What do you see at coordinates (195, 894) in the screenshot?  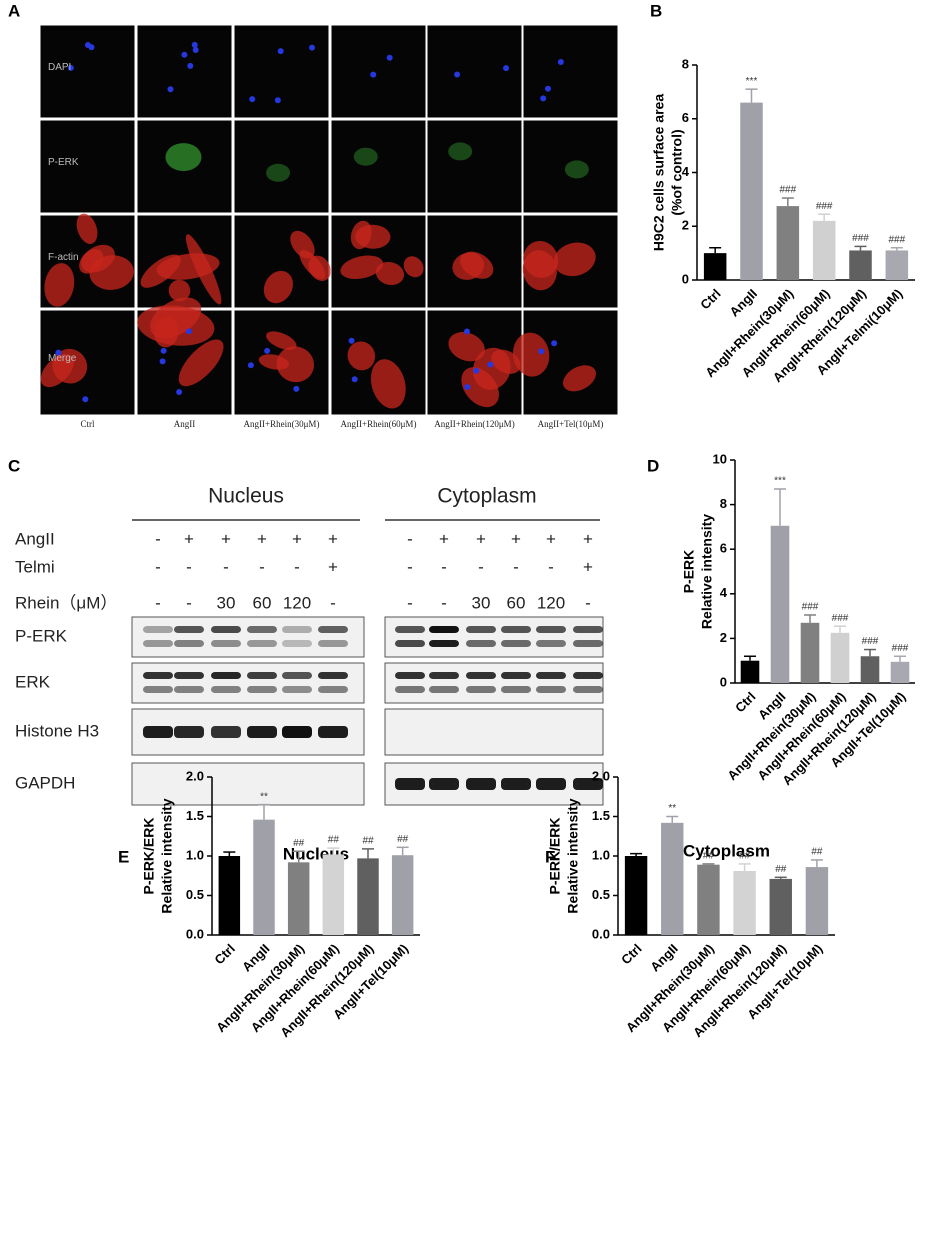 I see `y-tick-label: 0.5` at bounding box center [195, 894].